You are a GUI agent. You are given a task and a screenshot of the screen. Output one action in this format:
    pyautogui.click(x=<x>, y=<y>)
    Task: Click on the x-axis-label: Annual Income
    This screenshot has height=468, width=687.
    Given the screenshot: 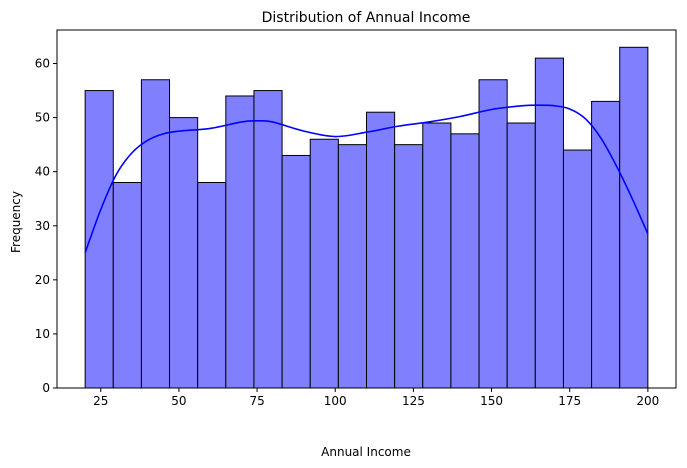 What is the action you would take?
    pyautogui.click(x=366, y=452)
    